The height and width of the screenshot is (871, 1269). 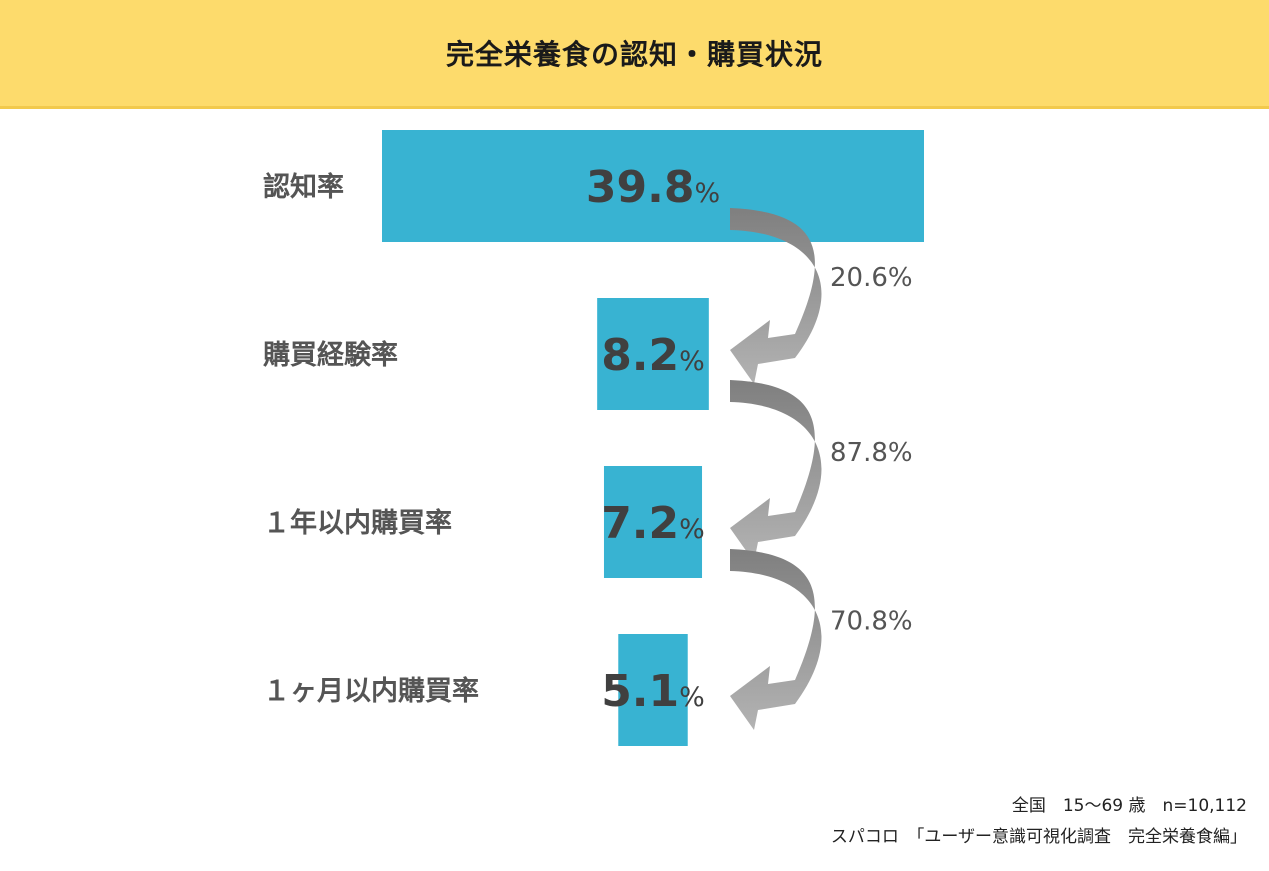 What do you see at coordinates (357, 523) in the screenshot?
I see `category-label-3: １年以内購買率` at bounding box center [357, 523].